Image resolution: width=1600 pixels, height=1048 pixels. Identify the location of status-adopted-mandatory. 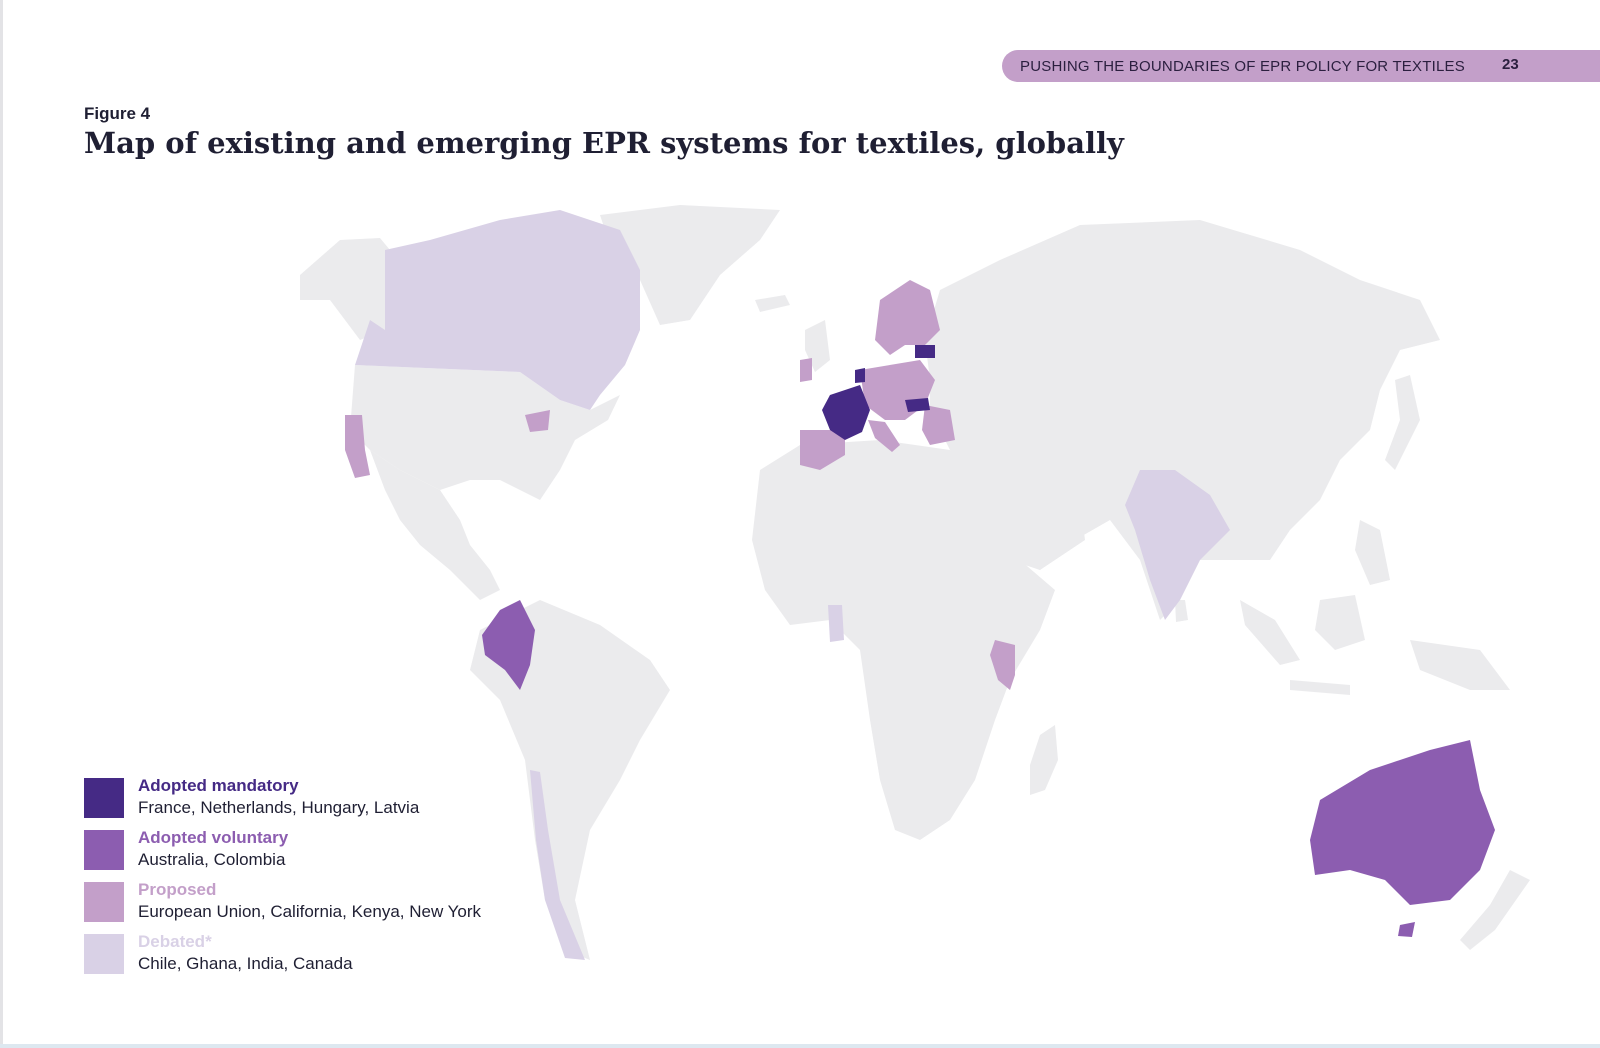
(878, 392).